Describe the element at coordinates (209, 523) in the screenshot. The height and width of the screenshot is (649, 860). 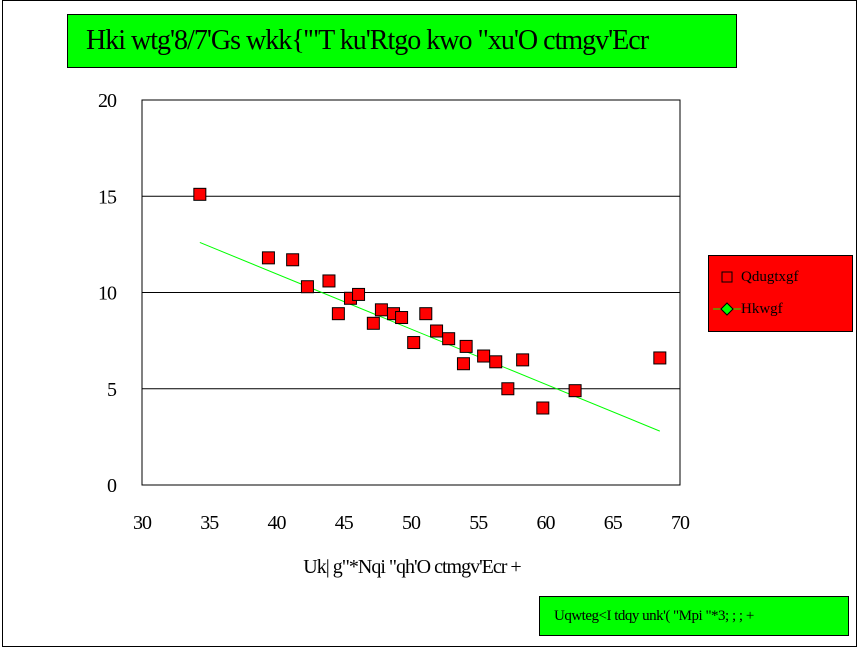
I see `x-tick-label: 35` at that location.